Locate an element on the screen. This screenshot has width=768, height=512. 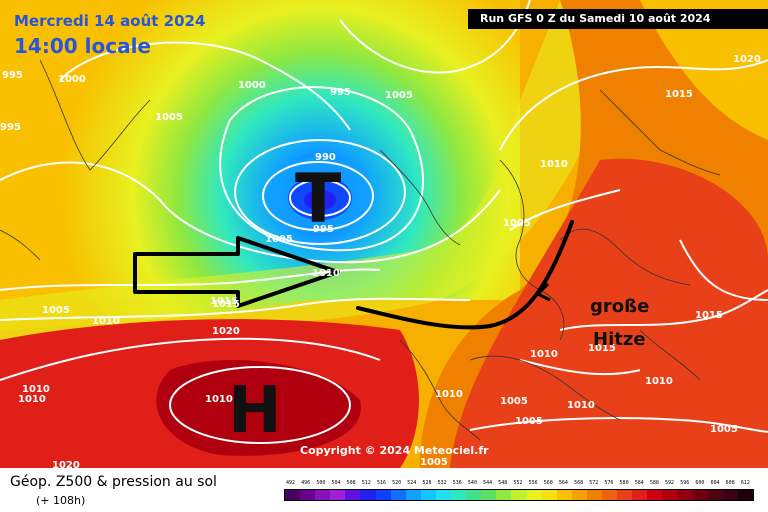
scale-value-label: 540 is located at coordinates (472, 483).